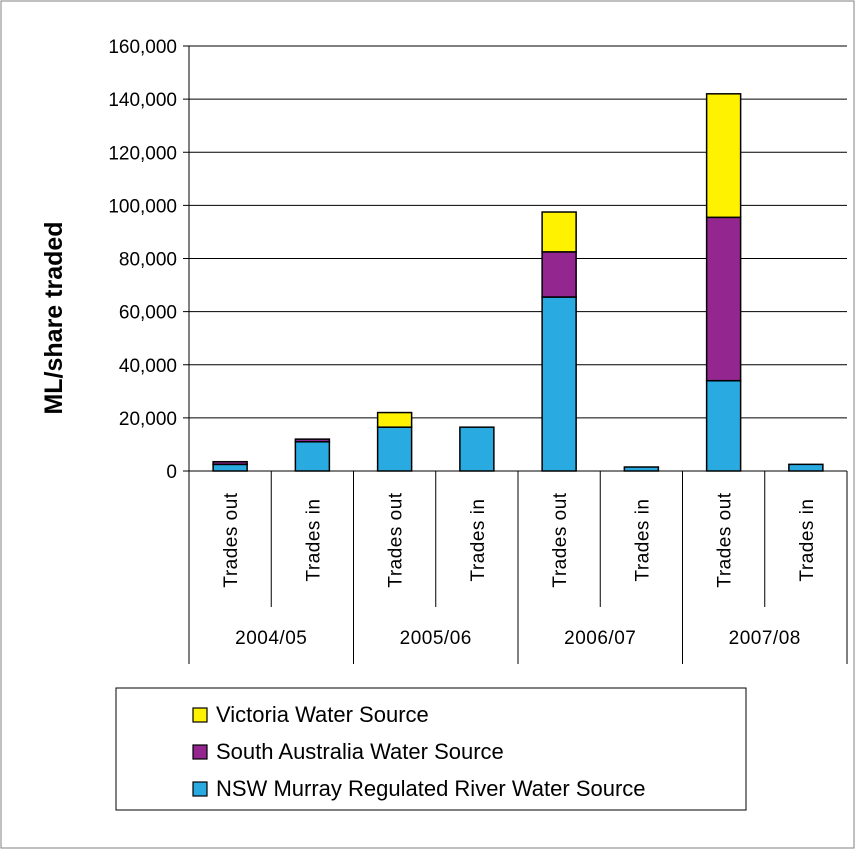 Image resolution: width=856 pixels, height=850 pixels. What do you see at coordinates (142, 47) in the screenshot?
I see `y-tick-label: 160,000` at bounding box center [142, 47].